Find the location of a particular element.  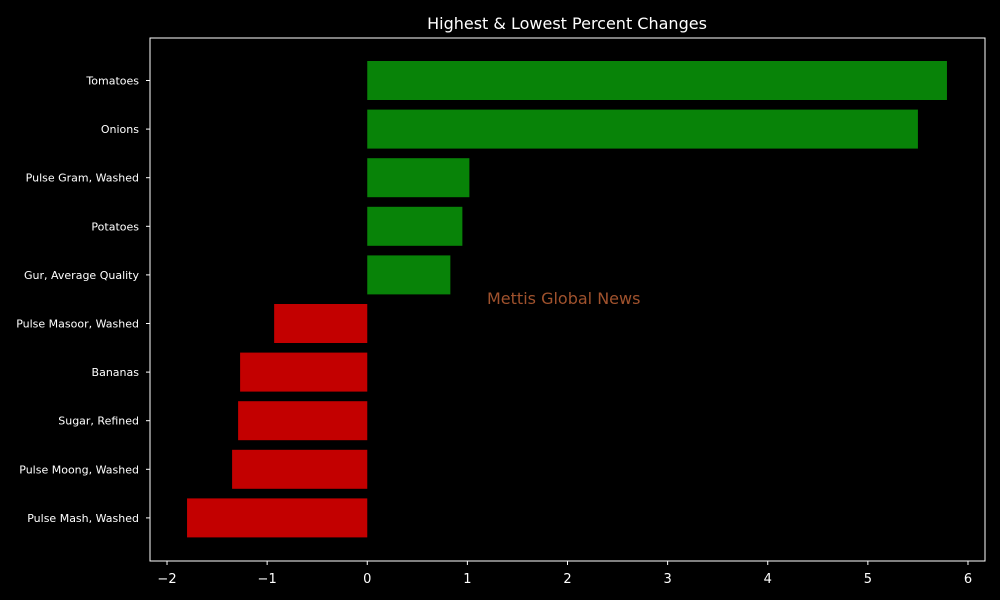

y-category-label: Sugar, Refined is located at coordinates (98, 421).